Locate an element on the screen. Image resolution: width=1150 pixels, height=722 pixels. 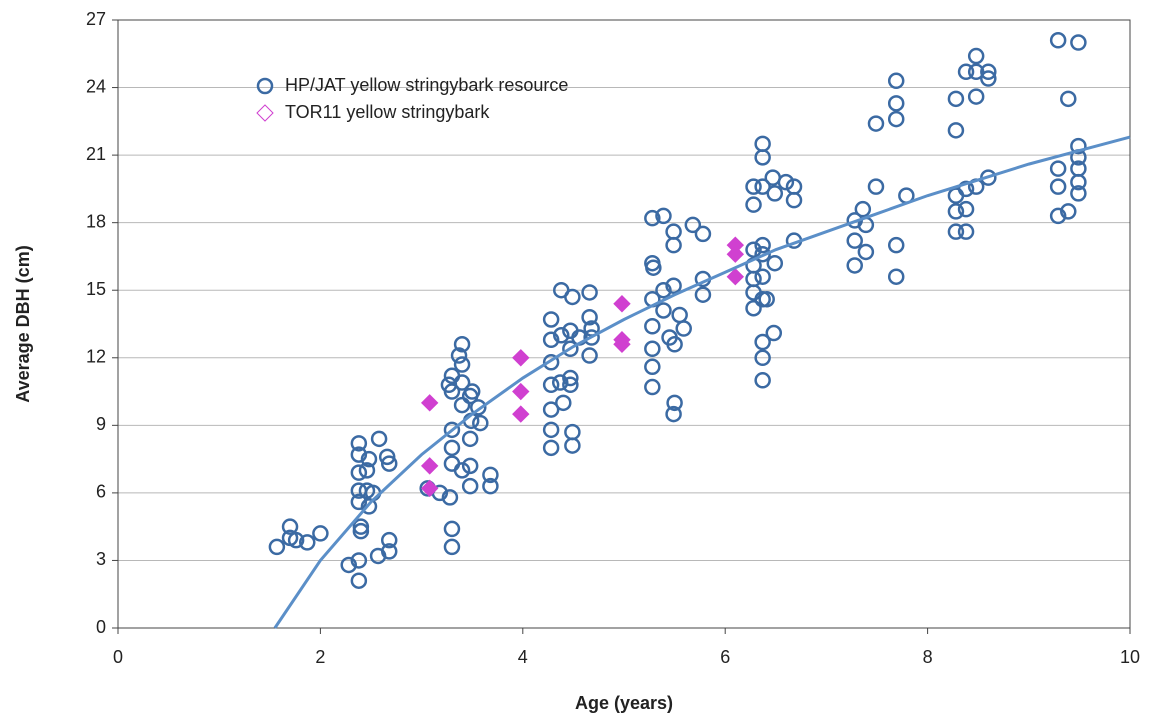
x-axis-label: Age (years) is located at coordinates (624, 703).